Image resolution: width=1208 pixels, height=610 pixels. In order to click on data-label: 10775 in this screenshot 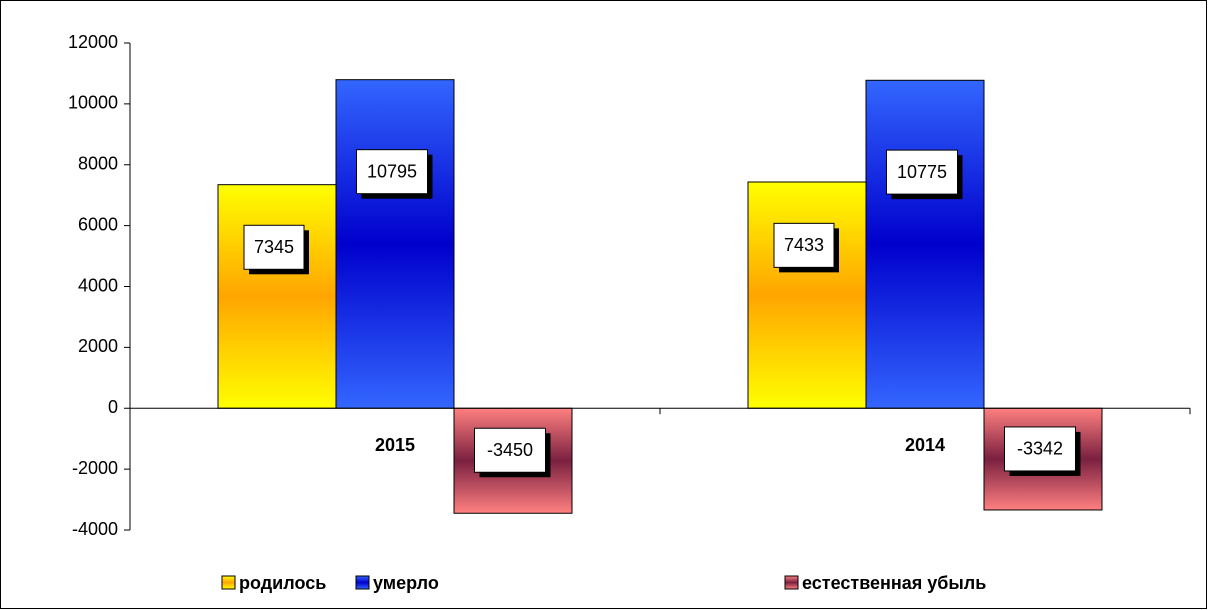, I will do `click(922, 172)`.